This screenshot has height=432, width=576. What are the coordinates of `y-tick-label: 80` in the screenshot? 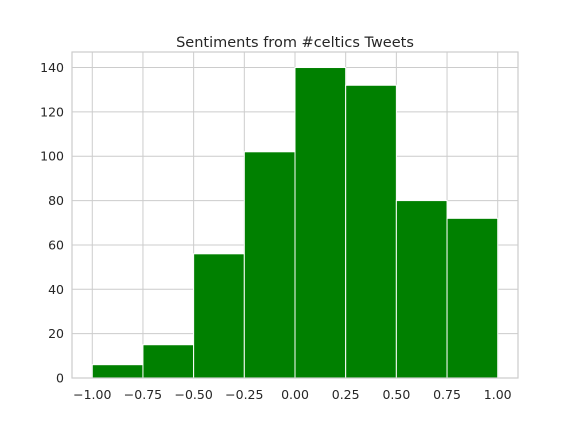 It's located at (56, 200).